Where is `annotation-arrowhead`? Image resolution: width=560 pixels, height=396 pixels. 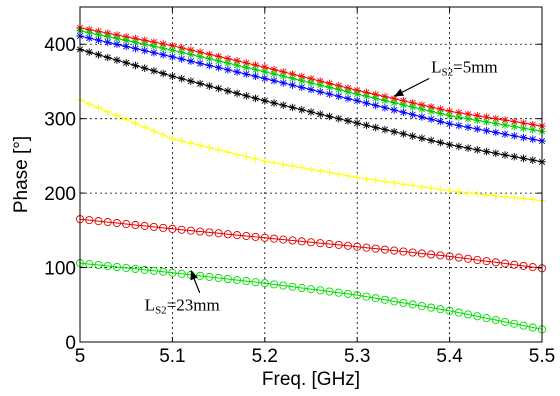 annotation-arrowhead is located at coordinates (194, 275).